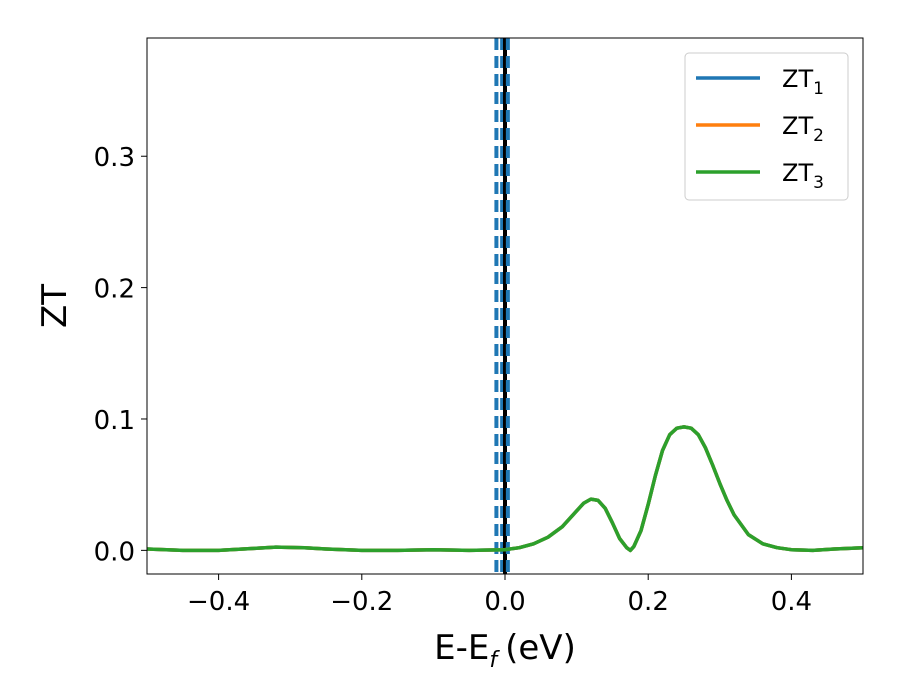 The height and width of the screenshot is (700, 900). What do you see at coordinates (114, 552) in the screenshot?
I see `y-tick-label: 0.0` at bounding box center [114, 552].